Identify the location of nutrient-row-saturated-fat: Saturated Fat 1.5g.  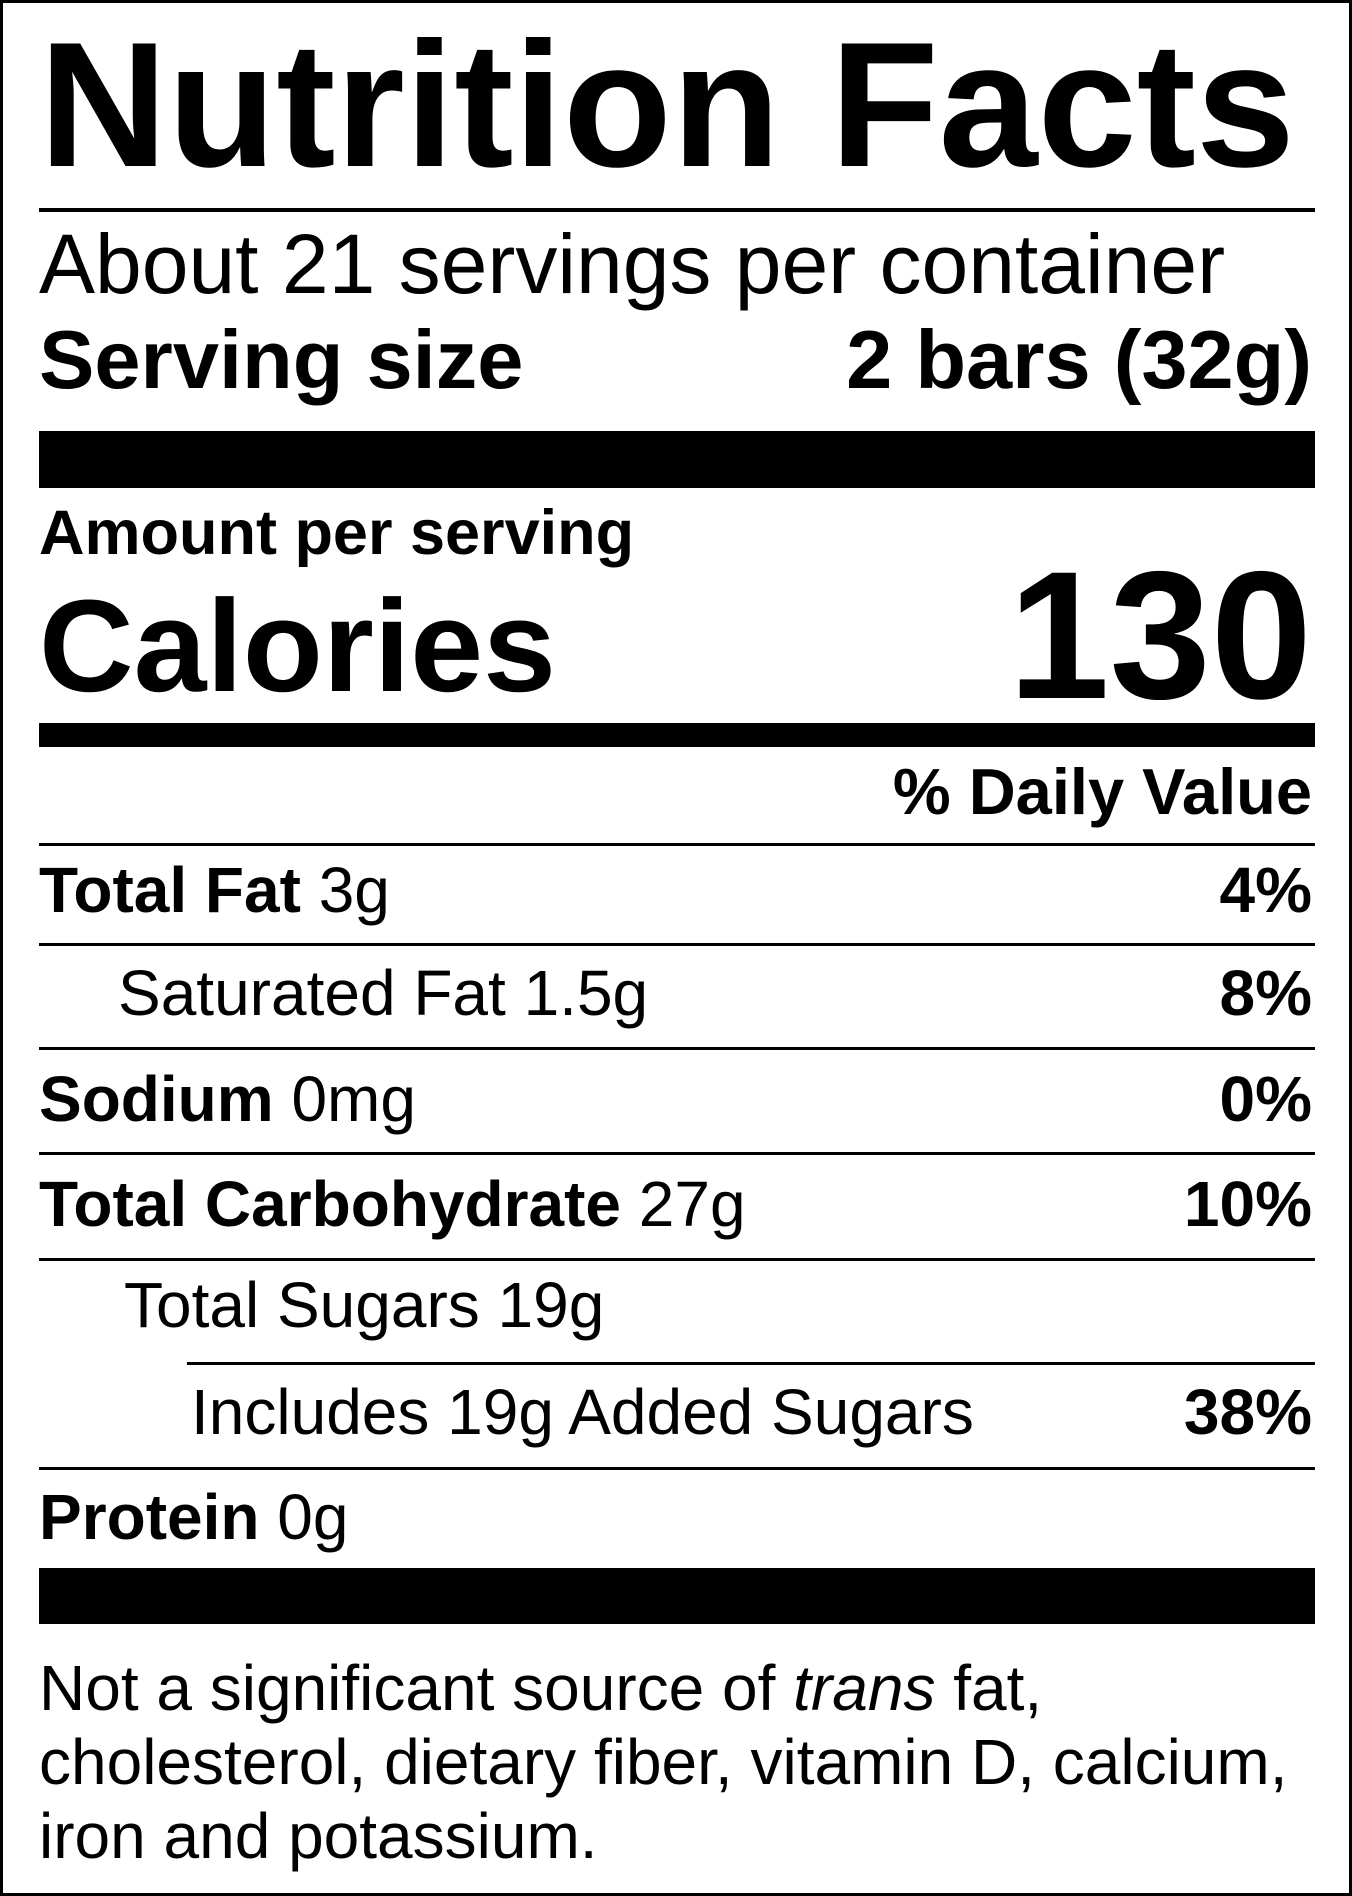
(383, 993).